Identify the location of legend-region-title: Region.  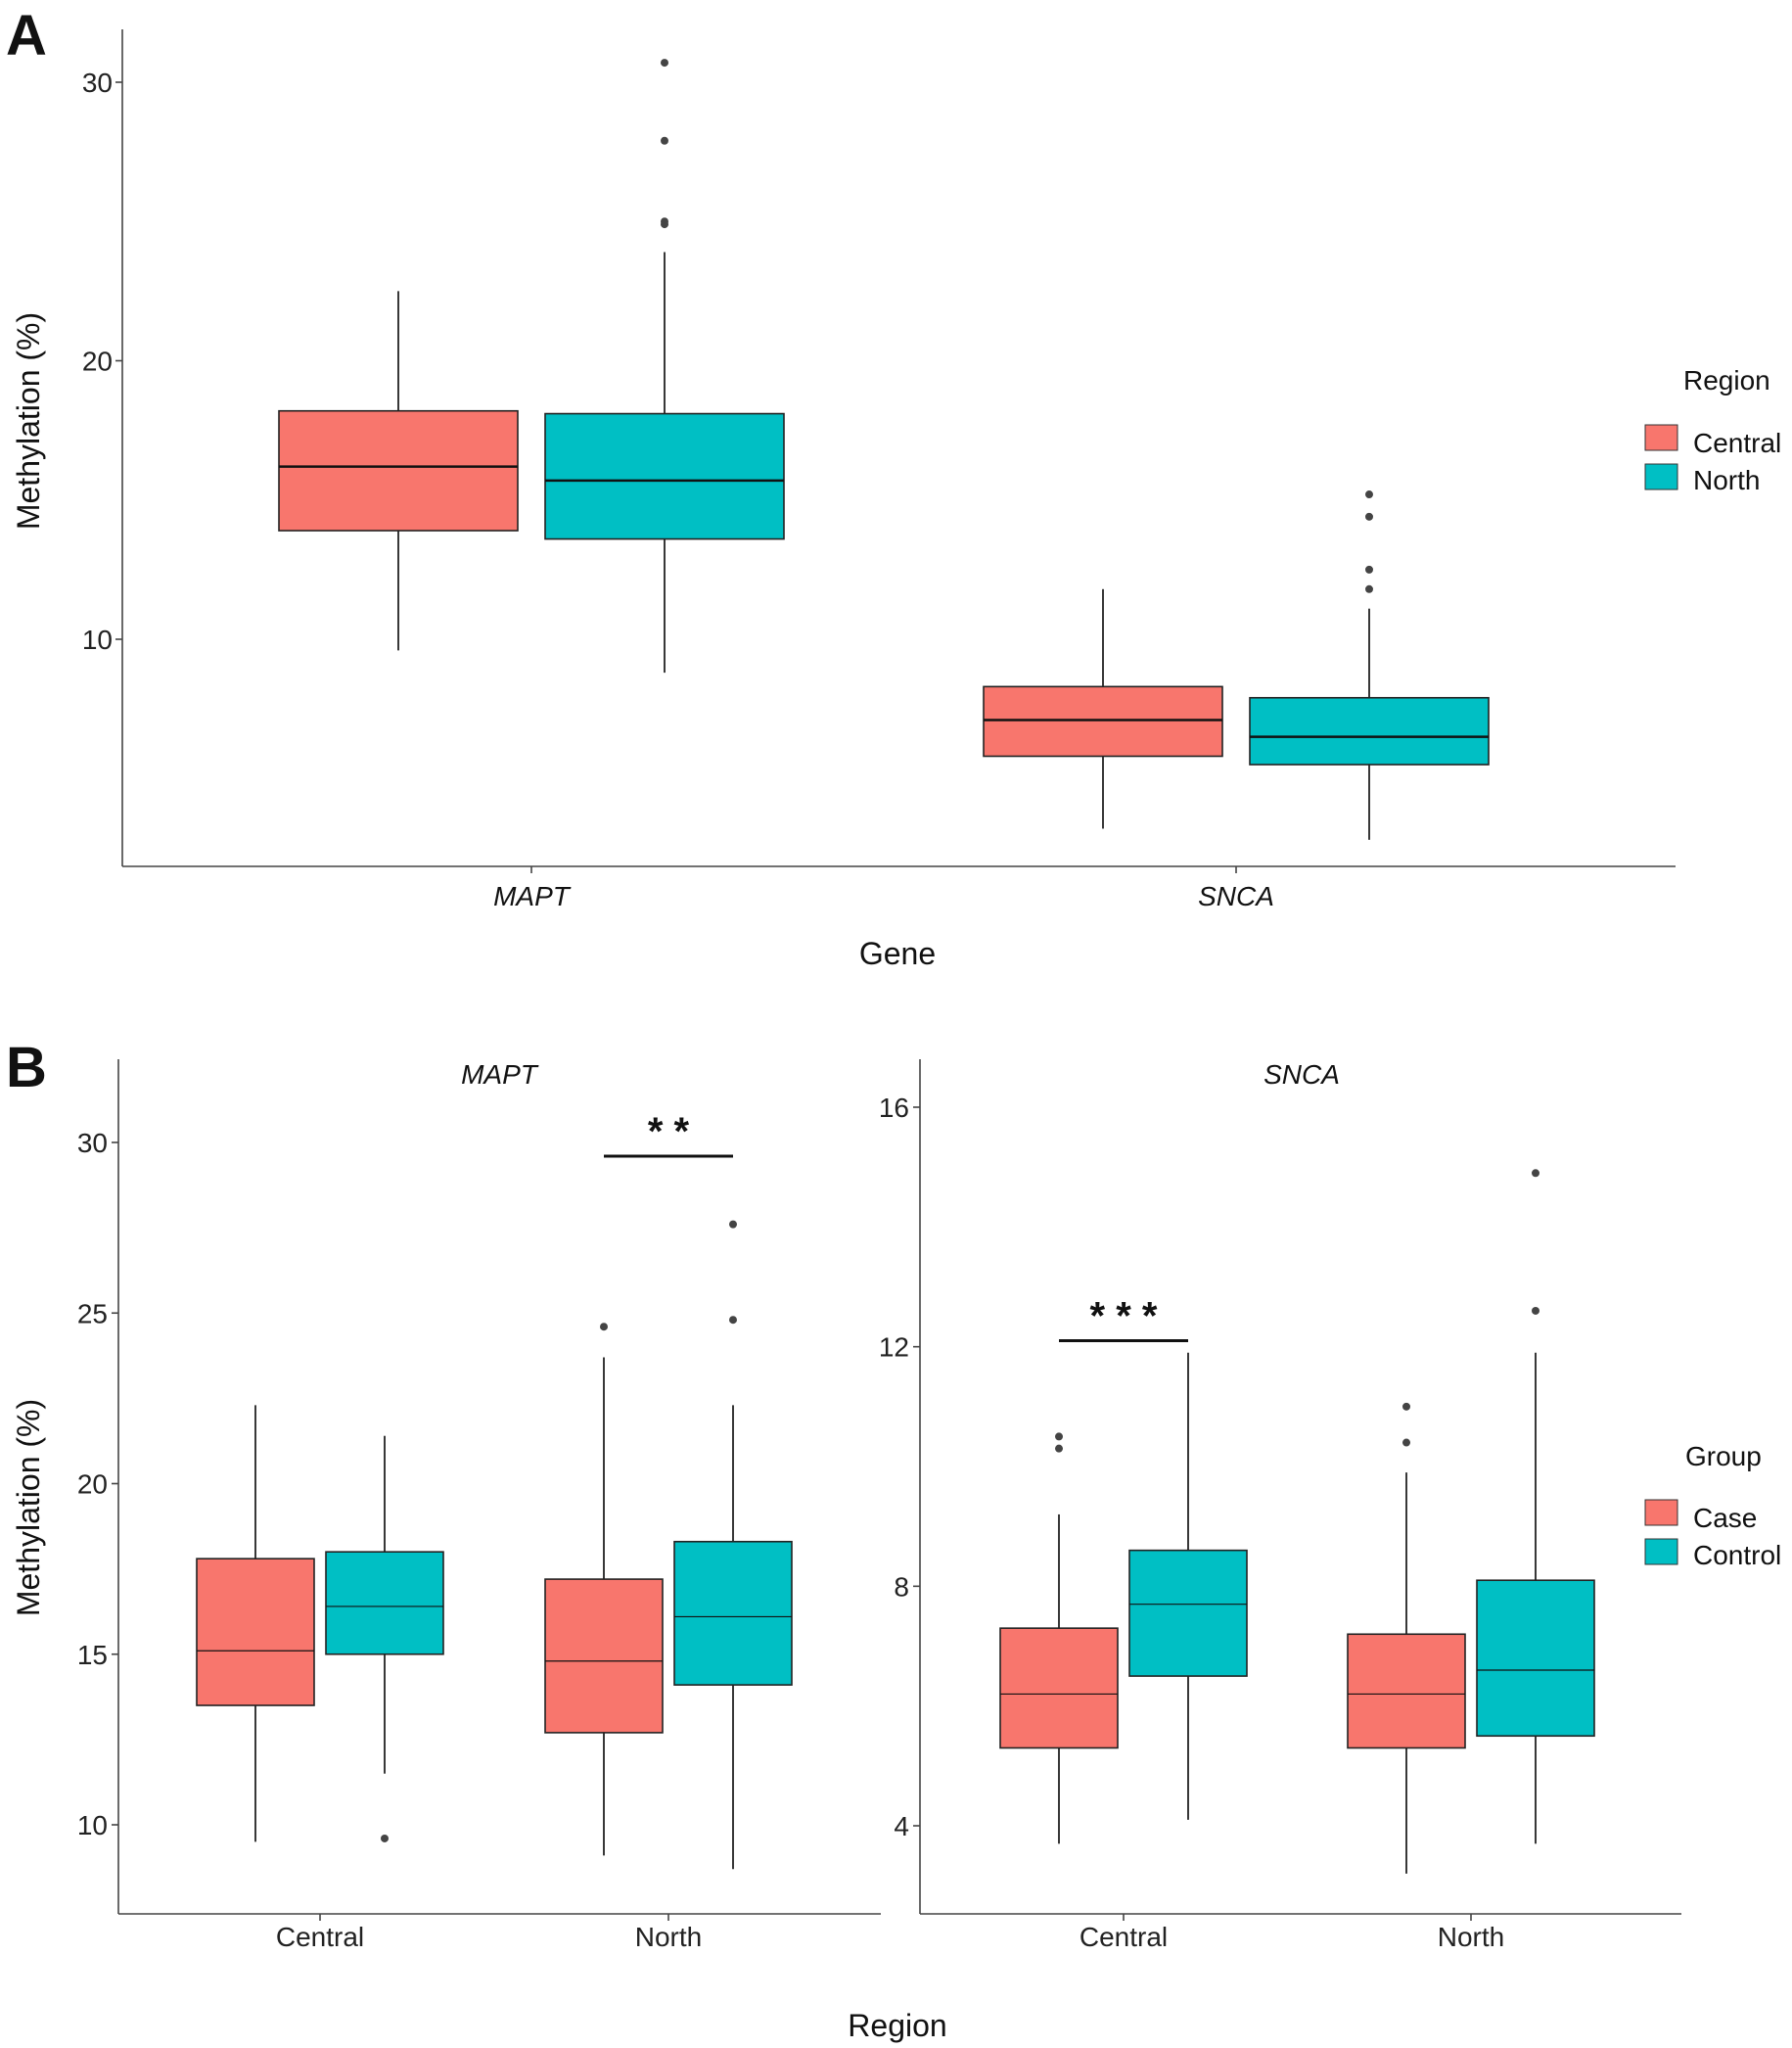
(1726, 380).